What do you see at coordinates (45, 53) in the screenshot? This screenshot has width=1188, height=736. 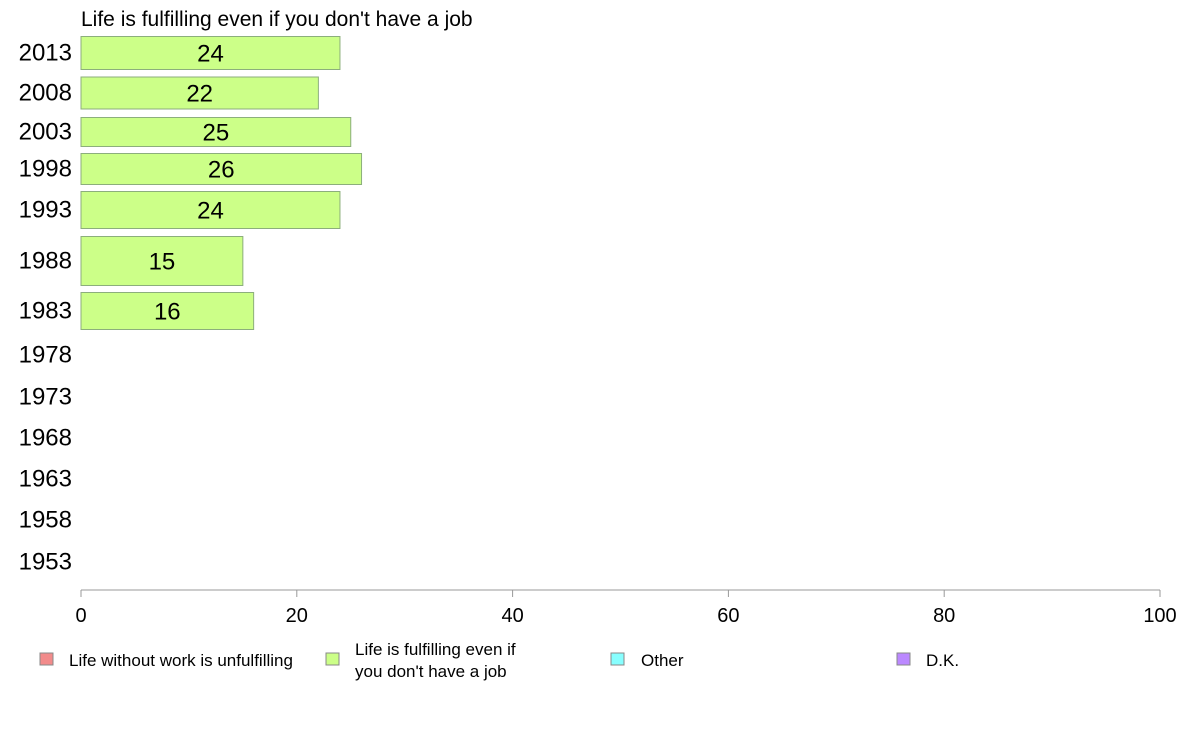 I see `y-tick-label: 2013` at bounding box center [45, 53].